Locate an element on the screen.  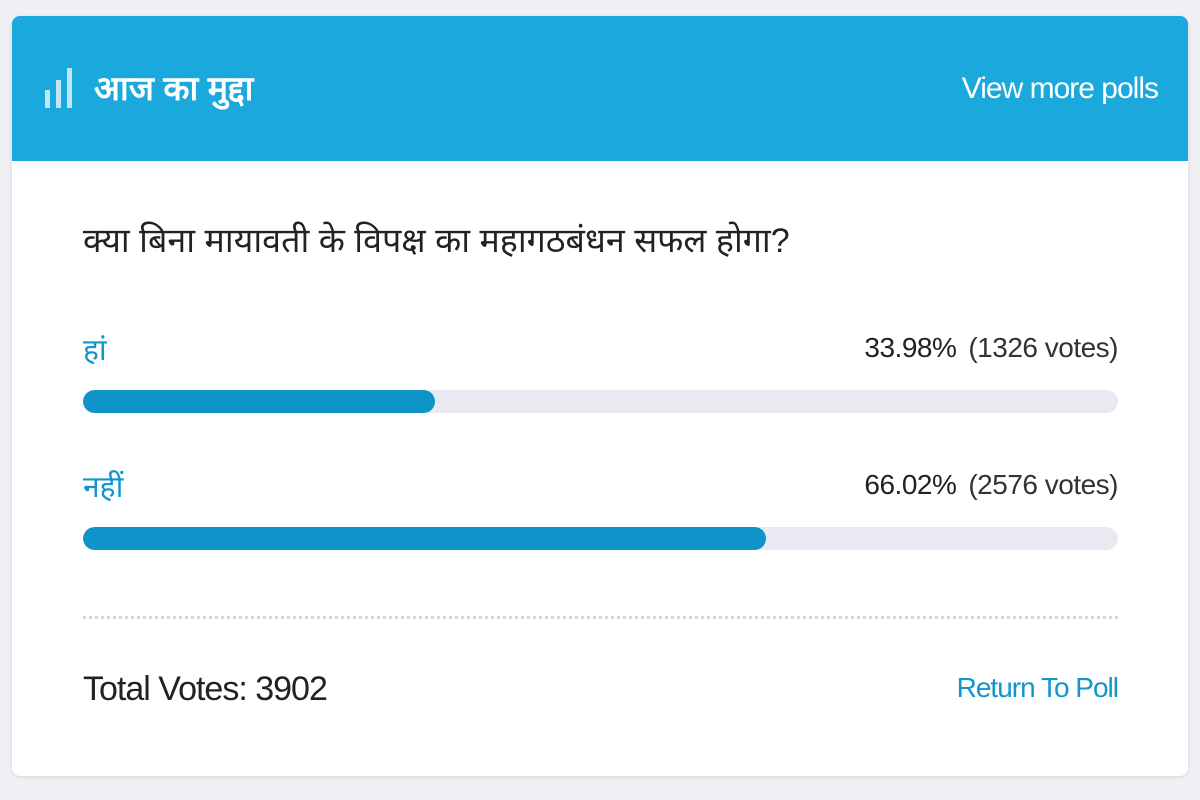
total-votes: Total Votes: 3902 is located at coordinates (205, 689).